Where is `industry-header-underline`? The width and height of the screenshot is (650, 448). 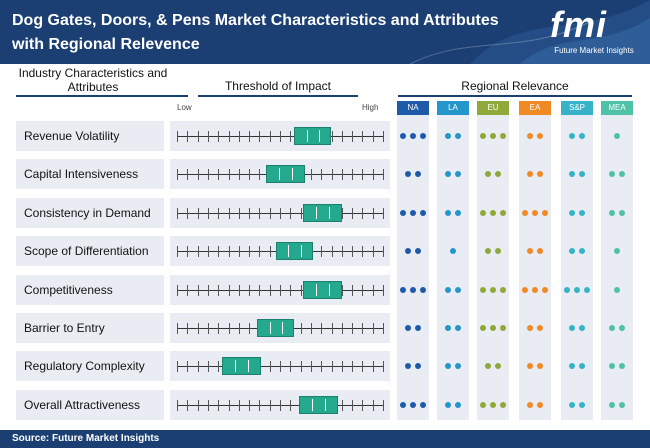 industry-header-underline is located at coordinates (102, 96).